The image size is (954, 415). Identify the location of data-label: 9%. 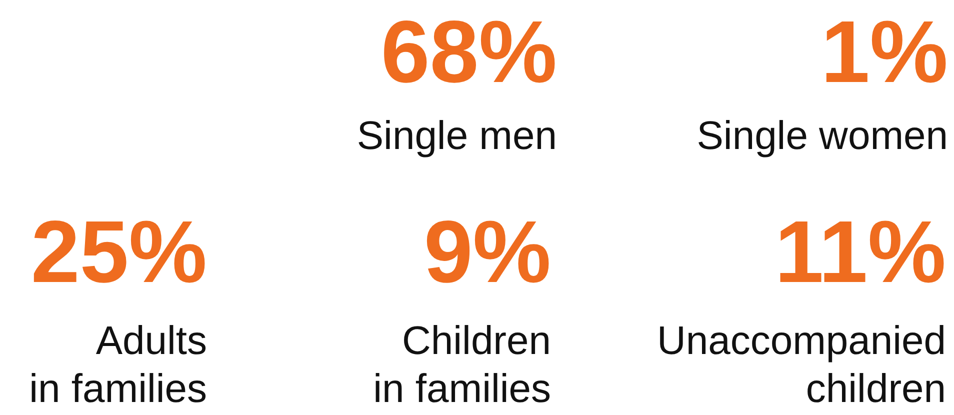
(487, 251).